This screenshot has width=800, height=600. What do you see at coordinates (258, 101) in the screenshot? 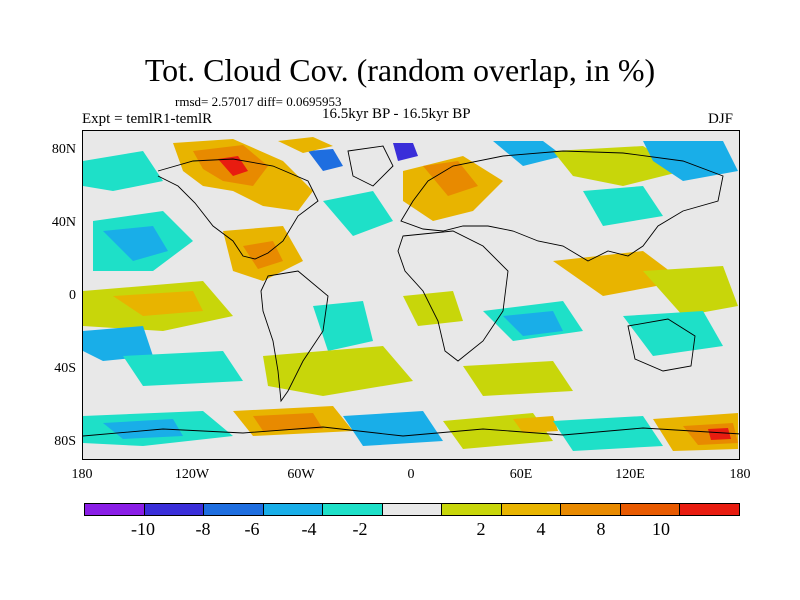
I see `statistics-readout: rmsd= 2.57017 diff= 0.0695953` at bounding box center [258, 101].